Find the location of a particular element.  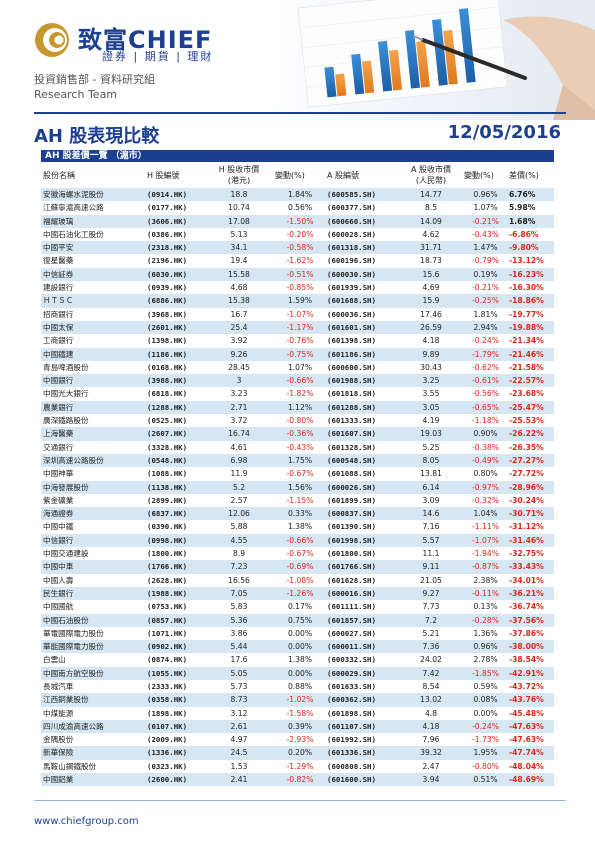

h-code-cell: (1766.HK) is located at coordinates (174, 567).